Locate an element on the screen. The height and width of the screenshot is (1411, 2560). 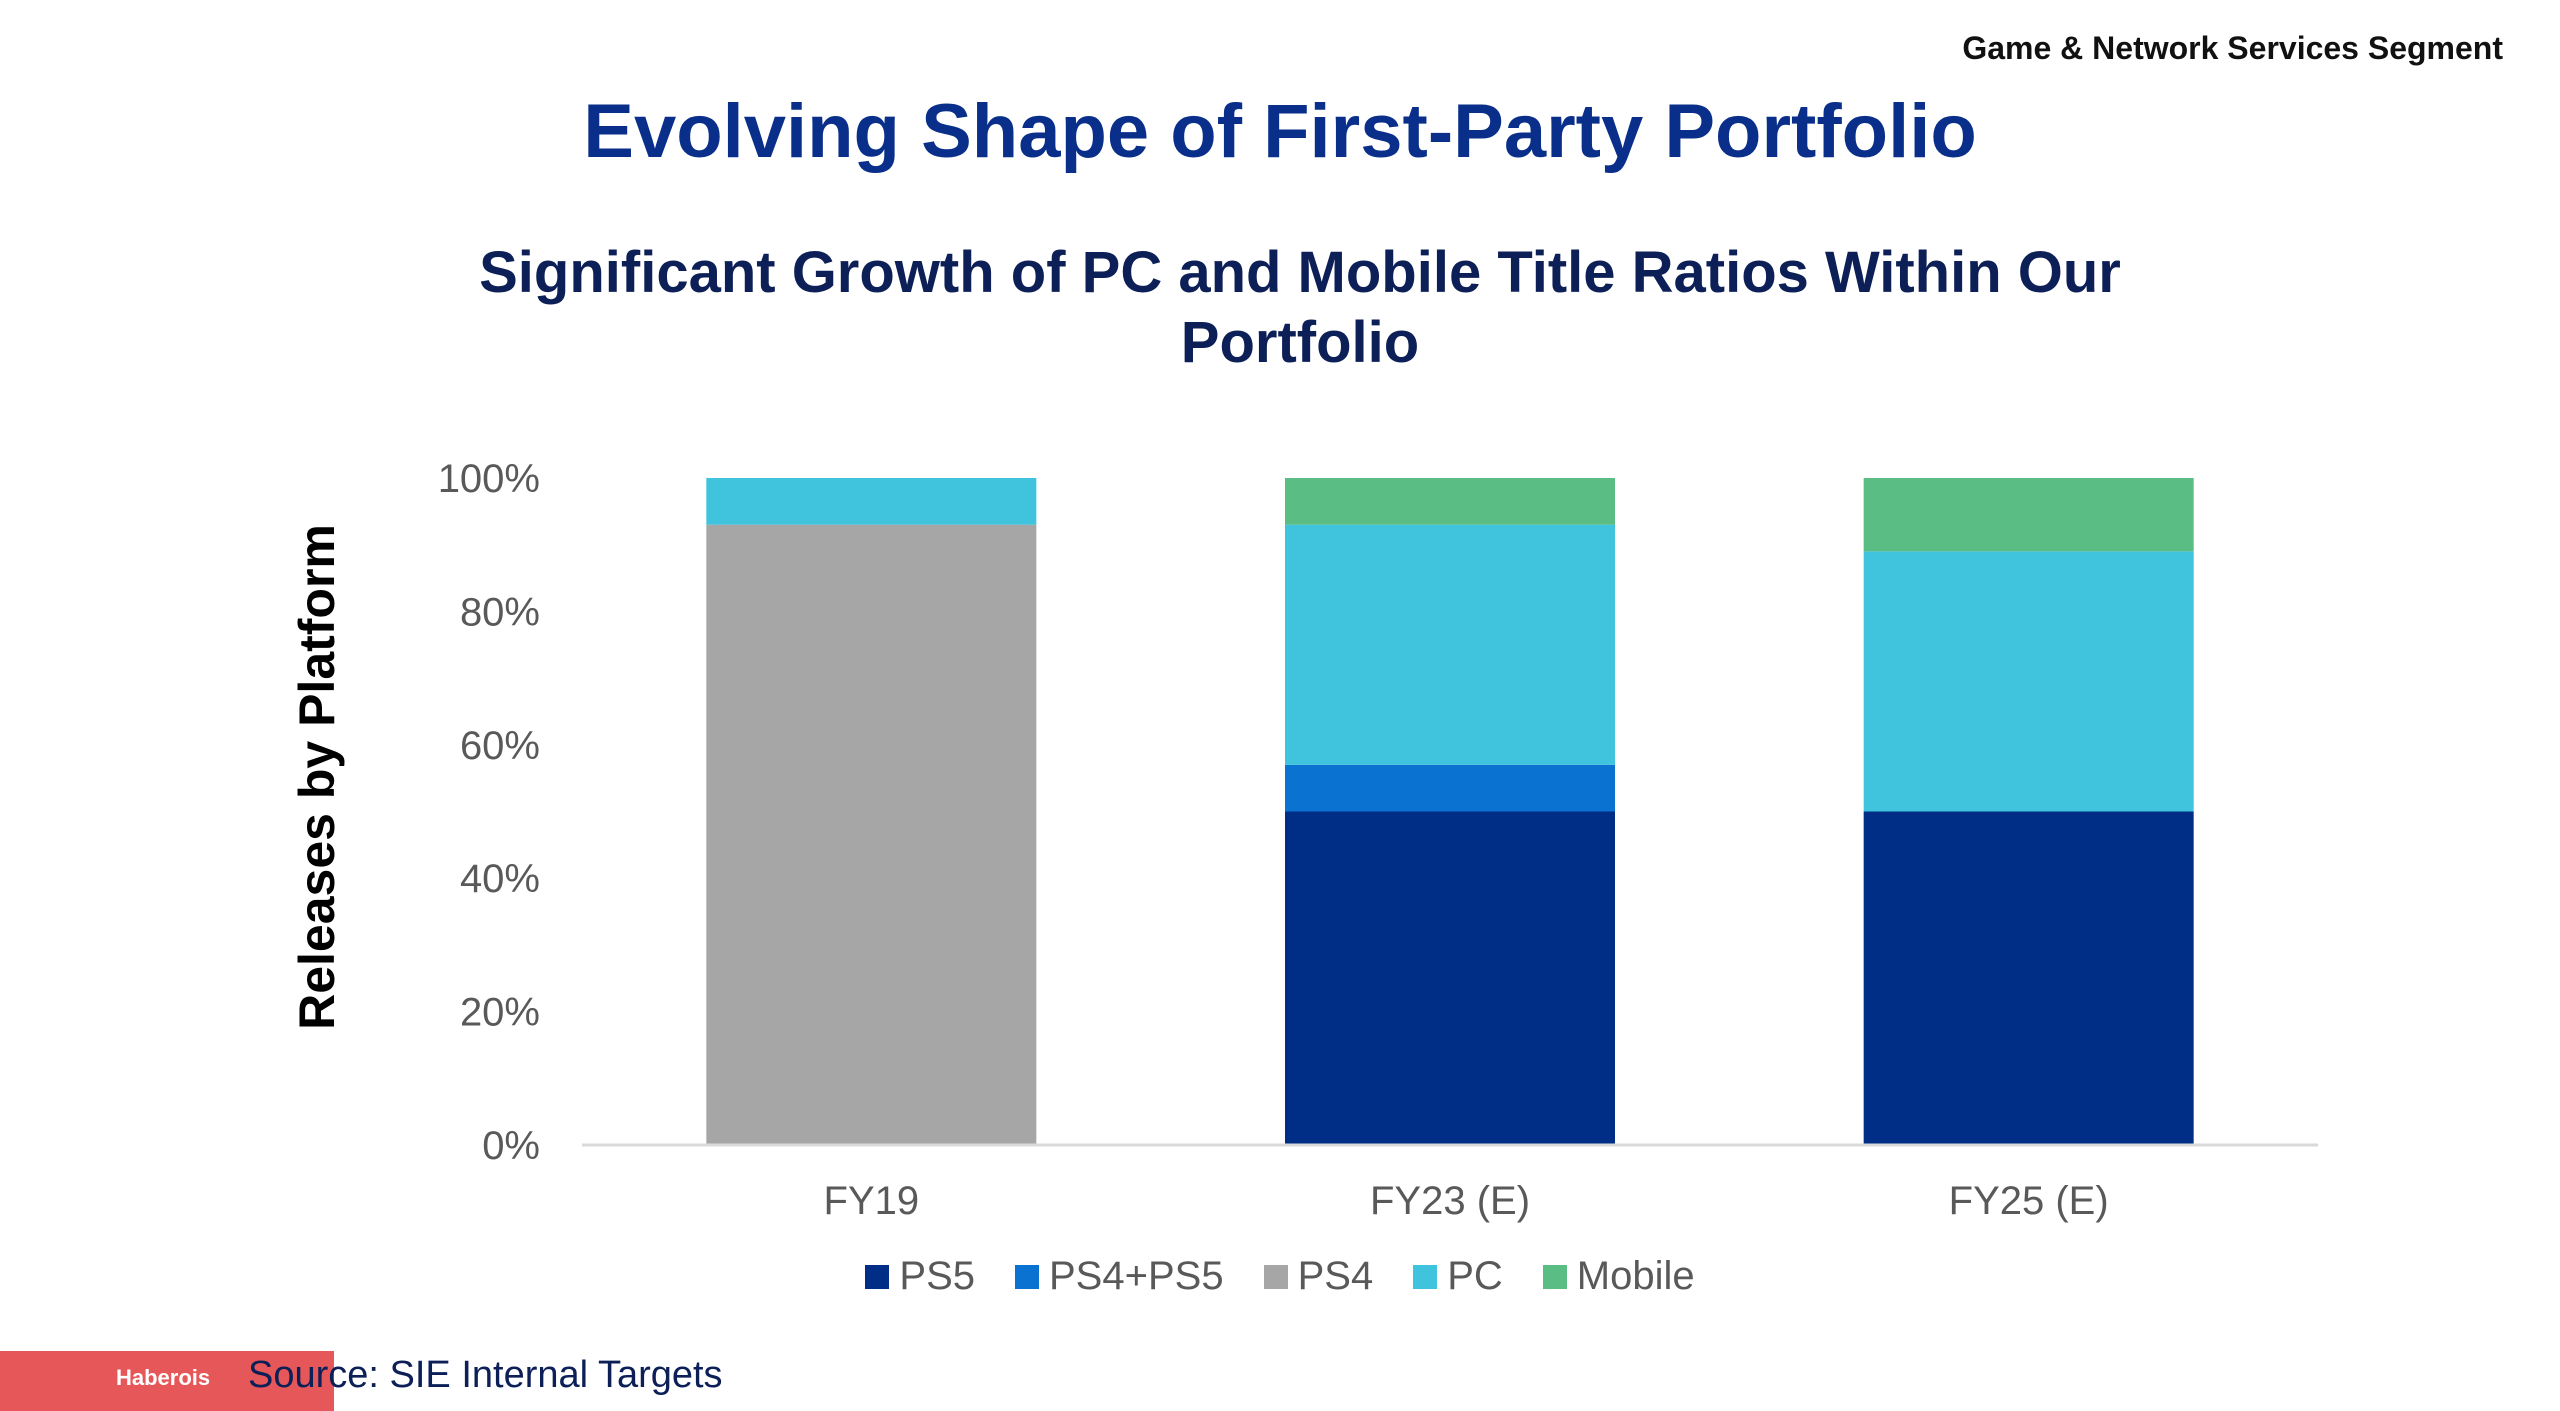
legend-item: PS5 is located at coordinates (920, 1276).